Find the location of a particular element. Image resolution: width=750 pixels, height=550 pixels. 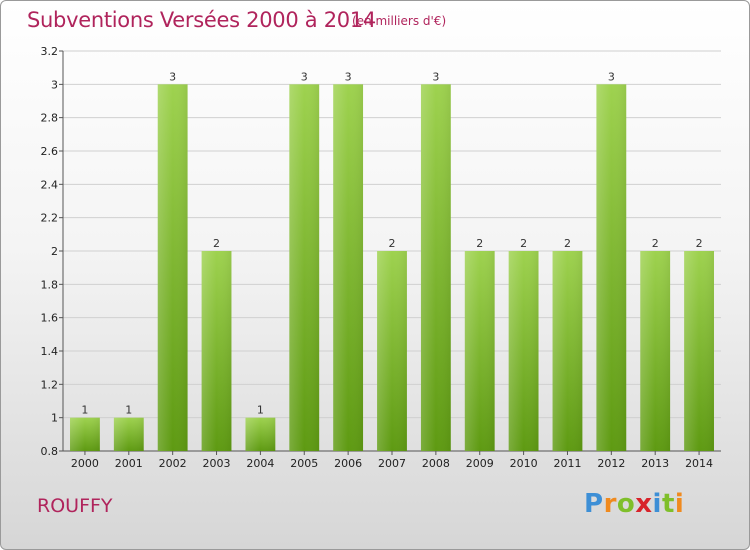

x-tick-label: 2007 is located at coordinates (392, 463).